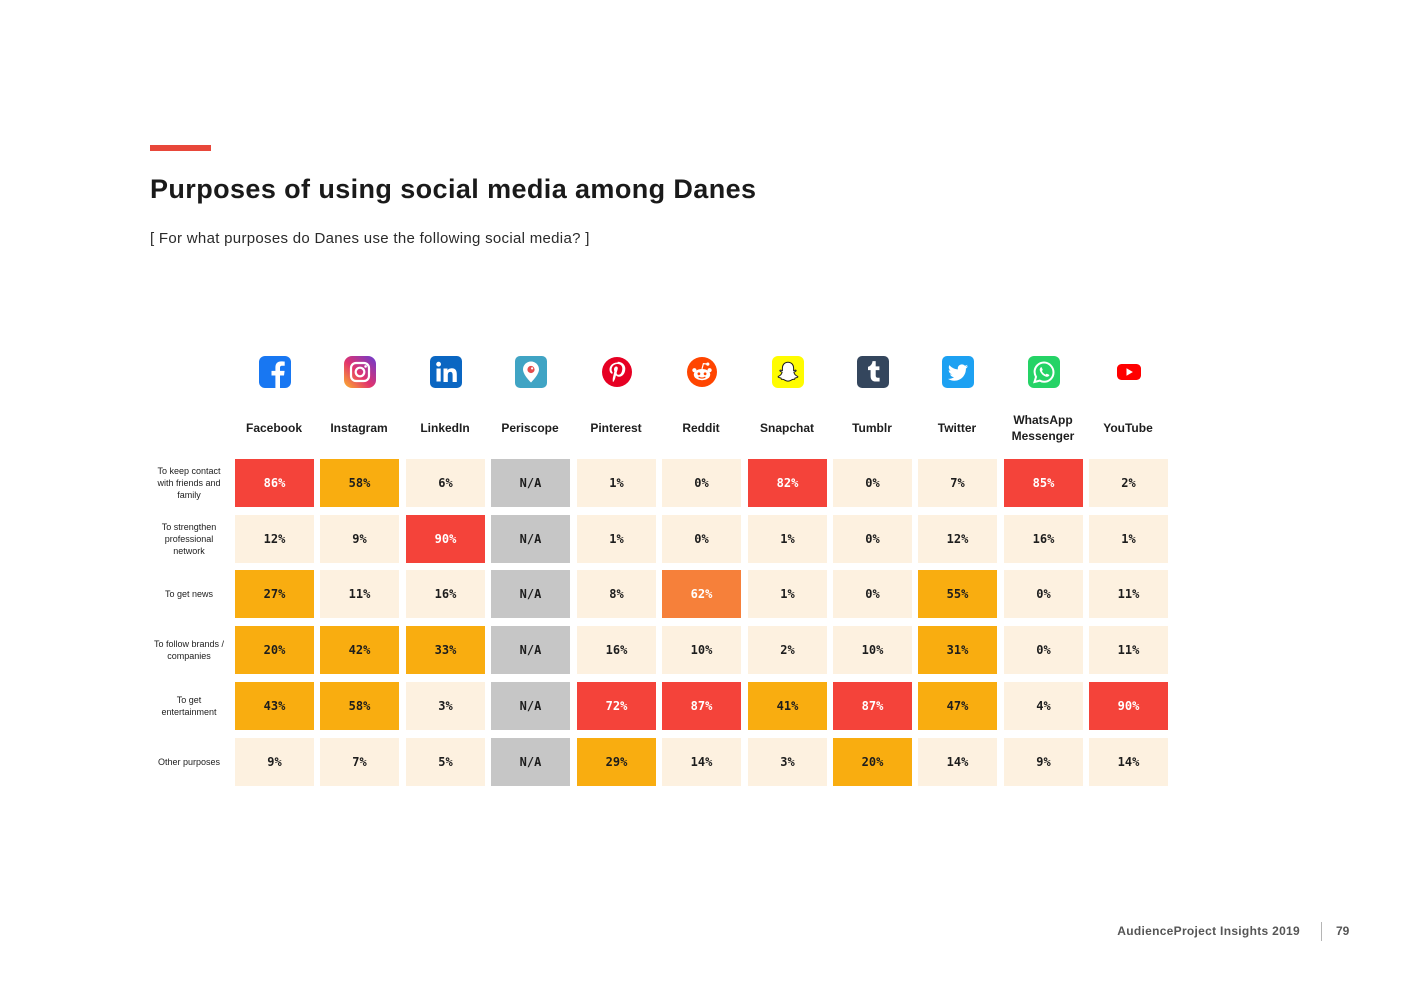 The height and width of the screenshot is (992, 1403). Describe the element at coordinates (1043, 483) in the screenshot. I see `heatmap-cell: 85%` at that location.